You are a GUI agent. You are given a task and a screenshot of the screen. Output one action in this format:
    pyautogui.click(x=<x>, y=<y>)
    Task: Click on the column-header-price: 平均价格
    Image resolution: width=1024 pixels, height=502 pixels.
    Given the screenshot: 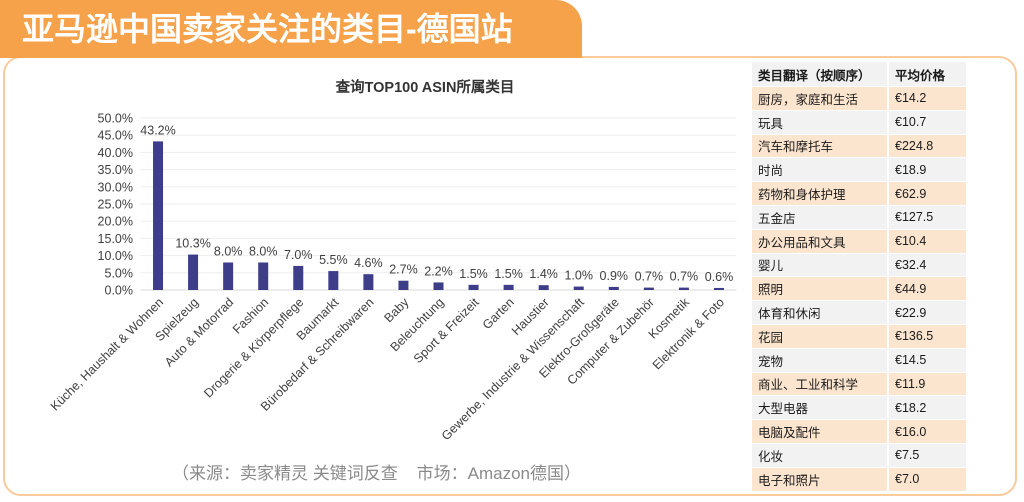 What is the action you would take?
    pyautogui.click(x=927, y=74)
    